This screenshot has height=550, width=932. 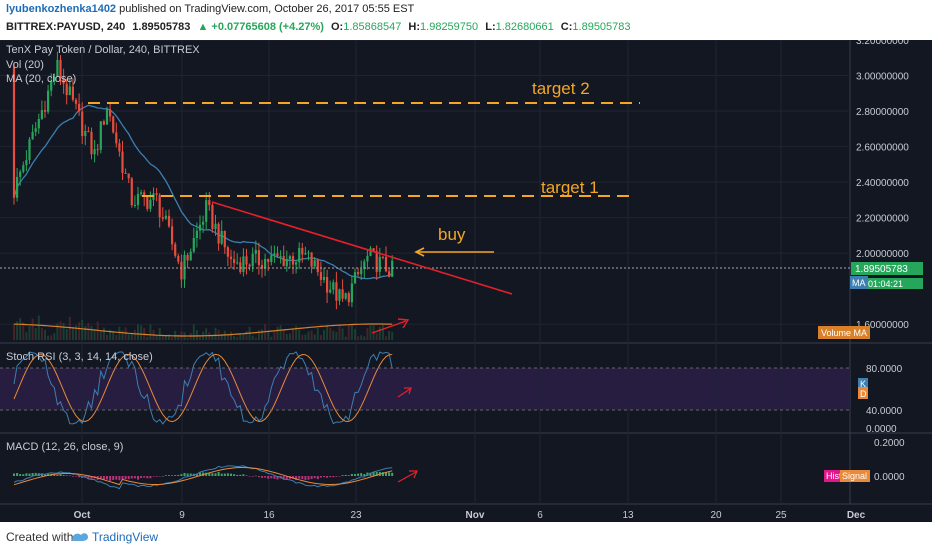 I want to click on tradingview-logo-icon, so click(x=80, y=536).